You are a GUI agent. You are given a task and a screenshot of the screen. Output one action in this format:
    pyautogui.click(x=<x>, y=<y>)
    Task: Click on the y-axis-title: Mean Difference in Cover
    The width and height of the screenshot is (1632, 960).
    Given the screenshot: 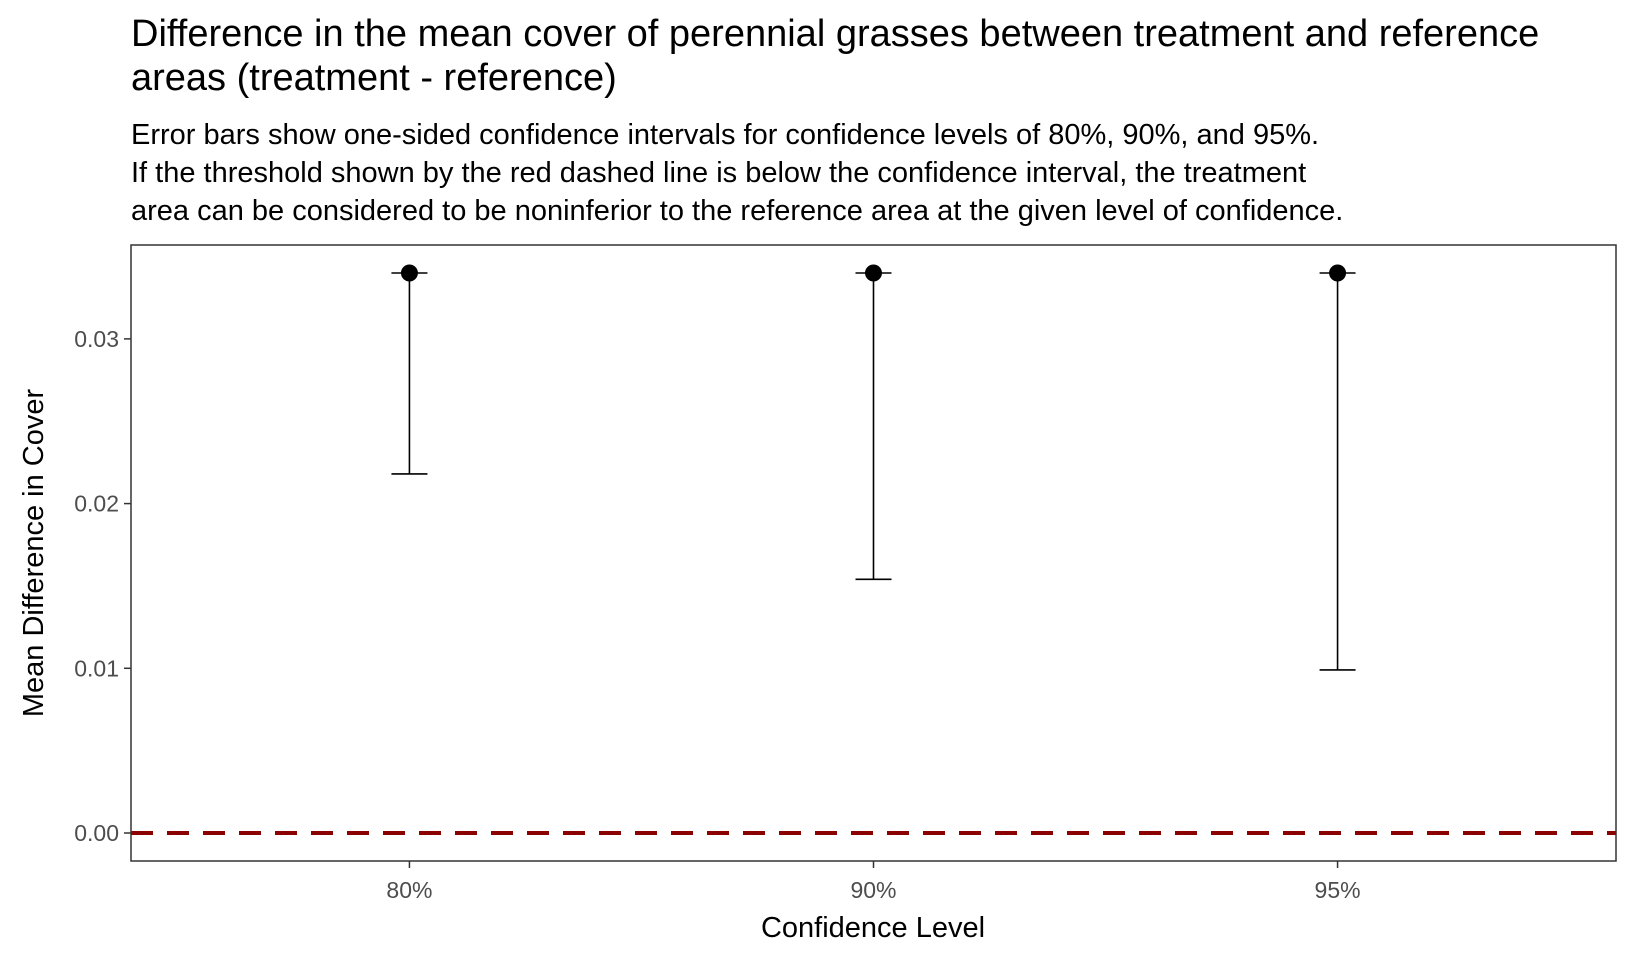 What is the action you would take?
    pyautogui.click(x=34, y=553)
    